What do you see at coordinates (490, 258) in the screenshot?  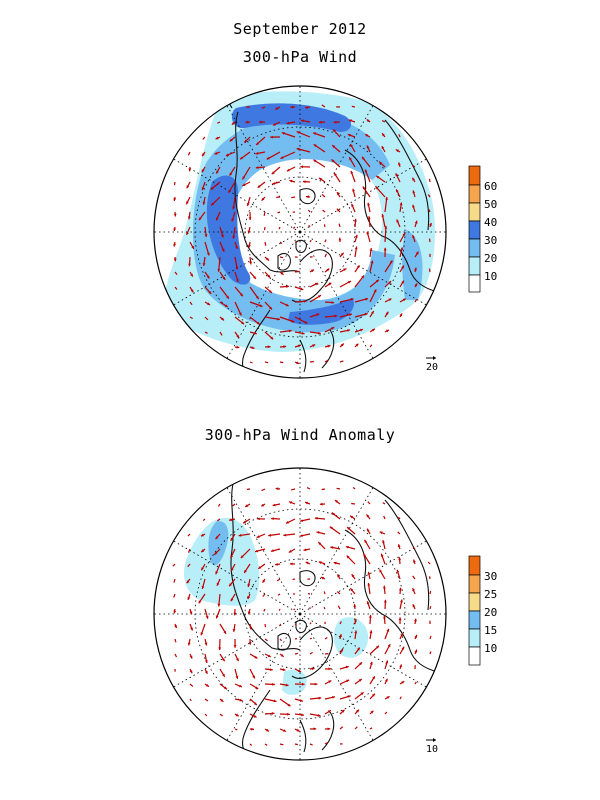 I see `colorbar-label: 20` at bounding box center [490, 258].